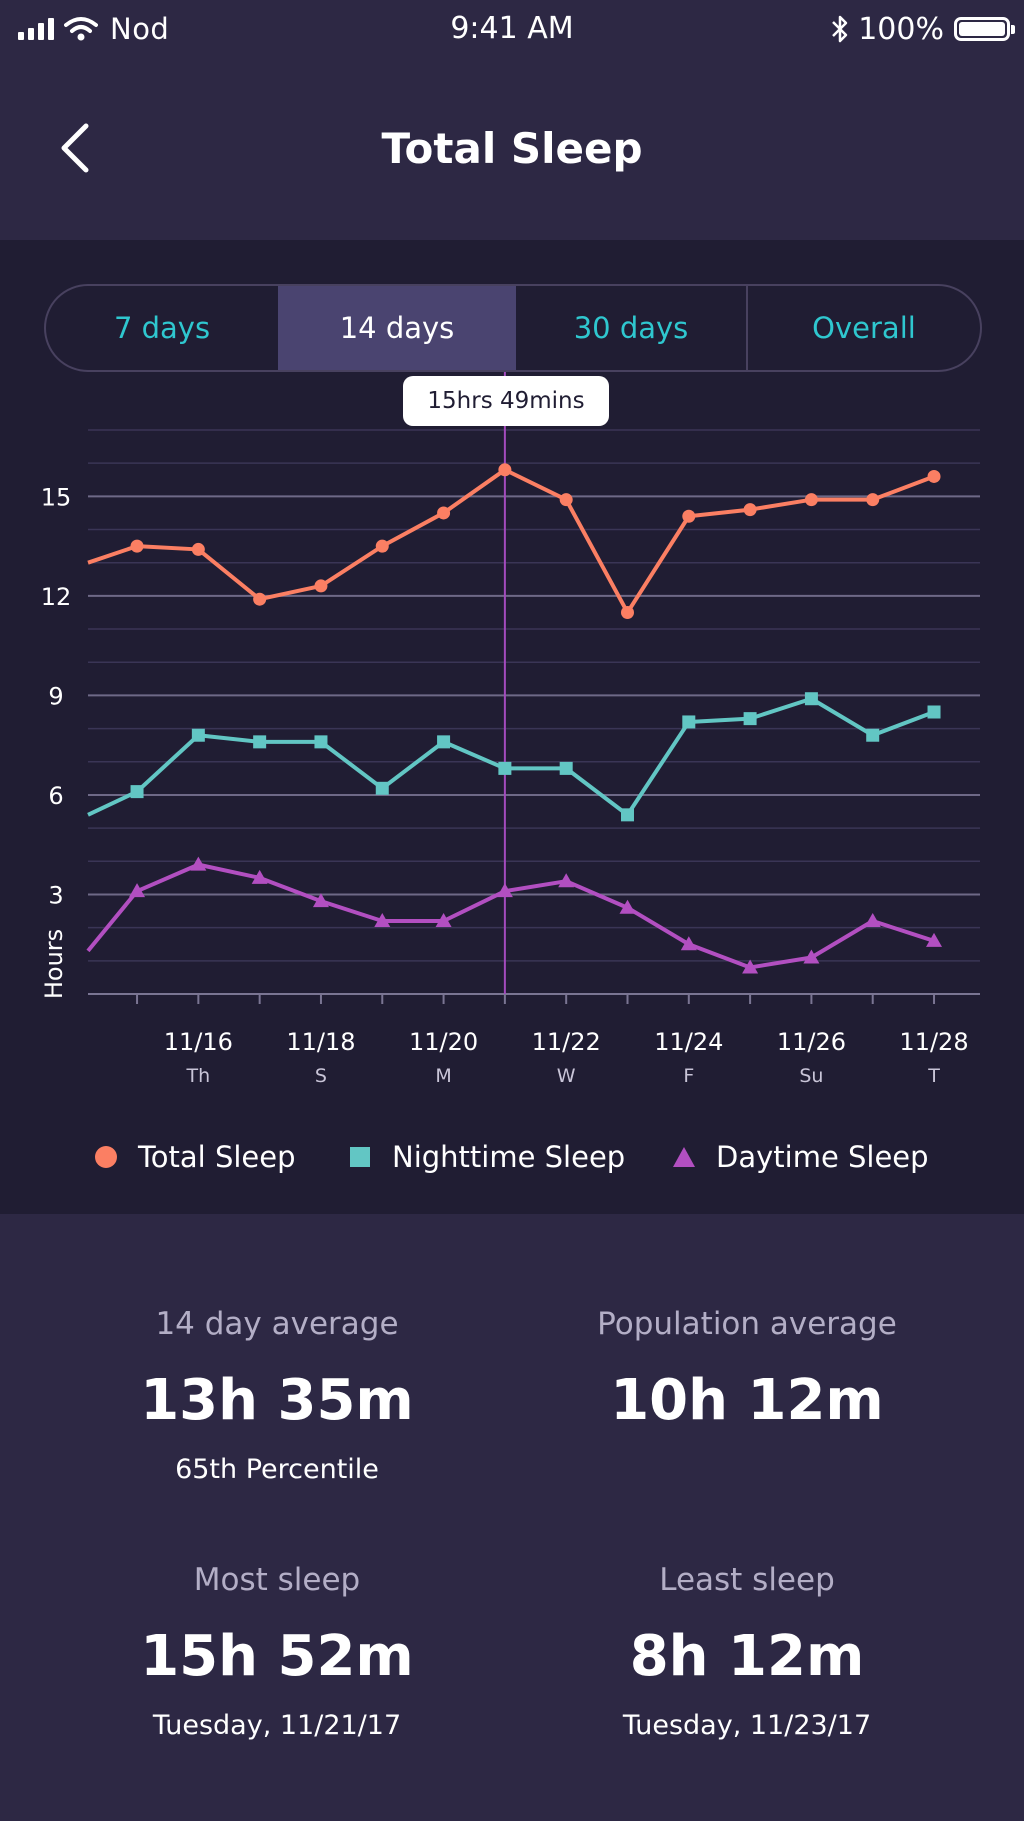  I want to click on circle-marker-icon, so click(106, 1157).